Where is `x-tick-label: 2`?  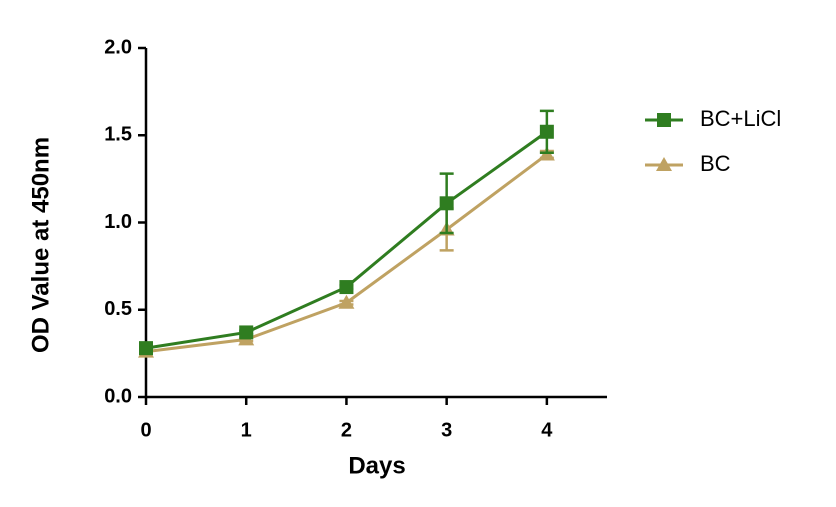 x-tick-label: 2 is located at coordinates (346, 430).